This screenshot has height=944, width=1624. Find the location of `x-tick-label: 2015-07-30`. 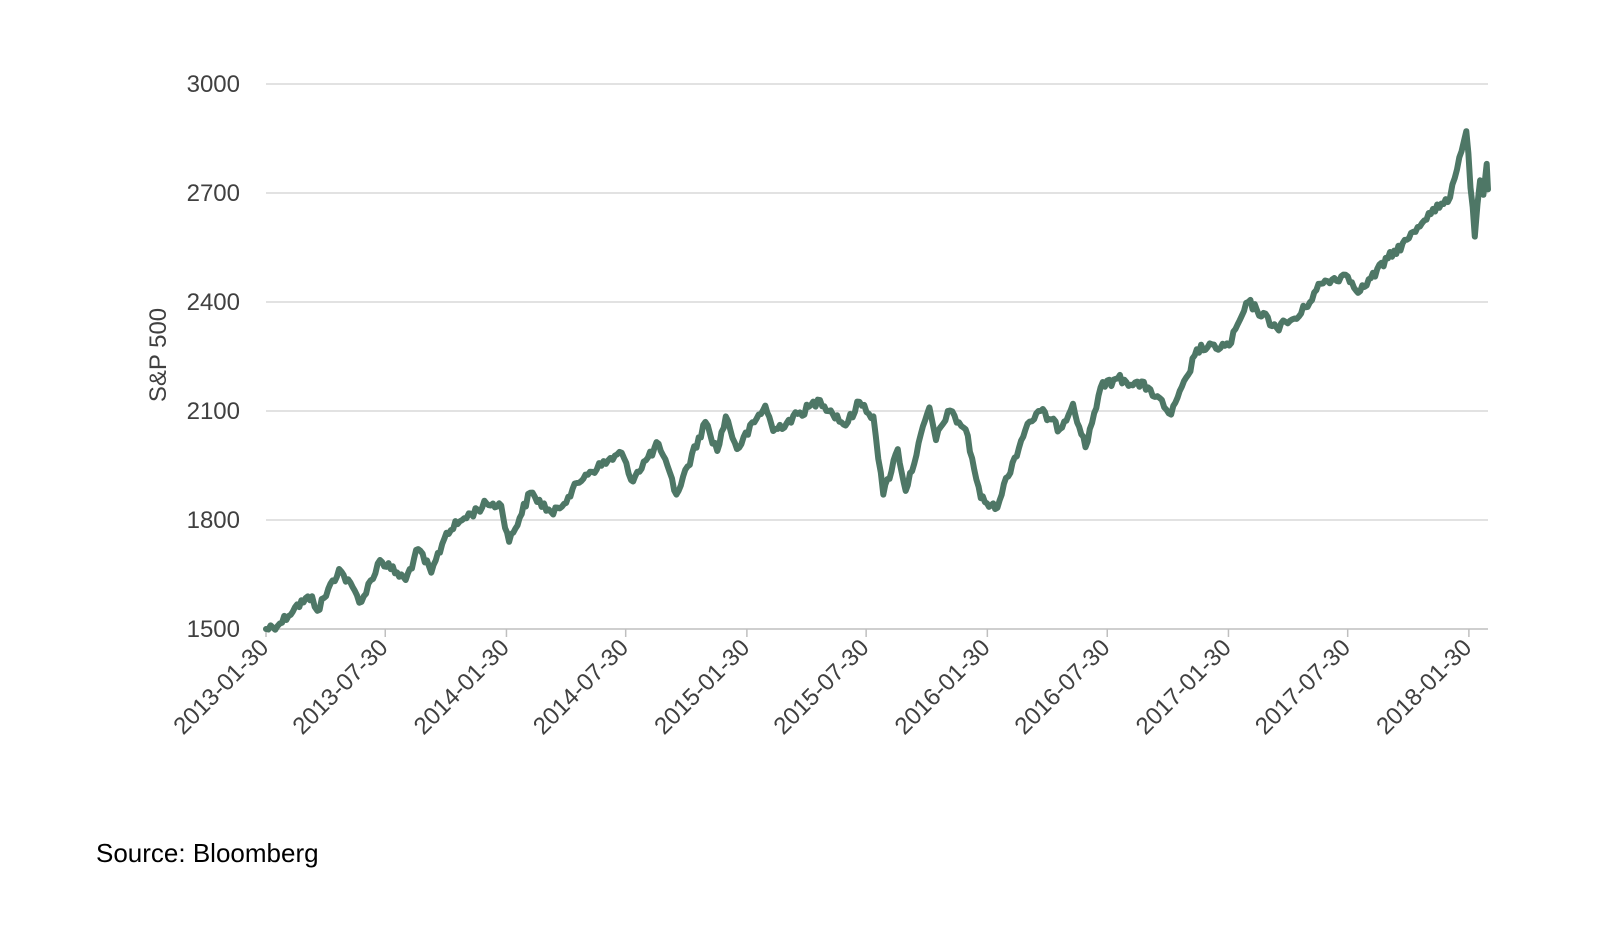

x-tick-label: 2015-07-30 is located at coordinates (821, 687).